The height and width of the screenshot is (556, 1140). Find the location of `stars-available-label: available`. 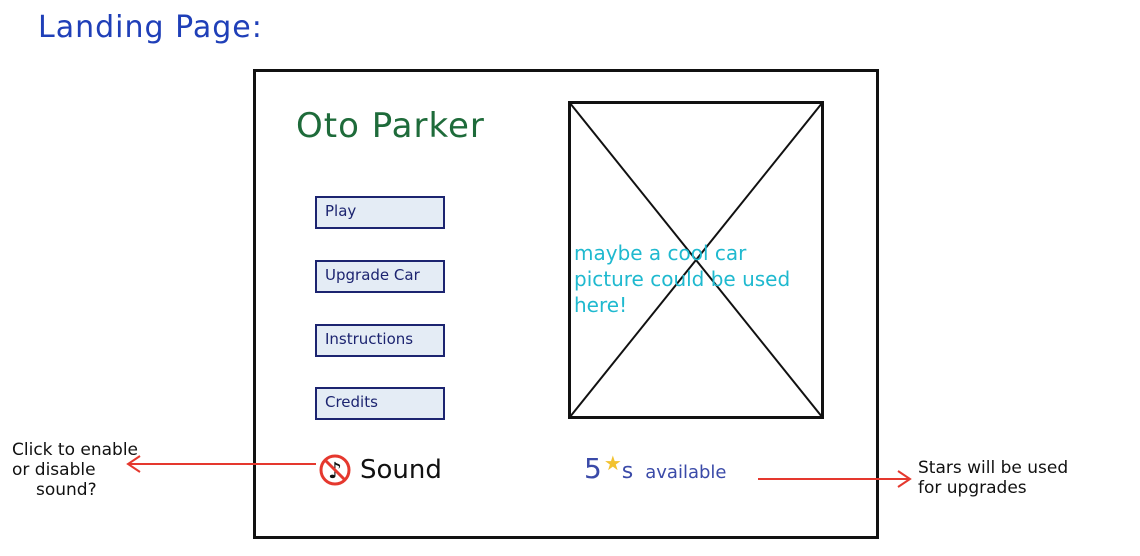

stars-available-label: available is located at coordinates (686, 472).